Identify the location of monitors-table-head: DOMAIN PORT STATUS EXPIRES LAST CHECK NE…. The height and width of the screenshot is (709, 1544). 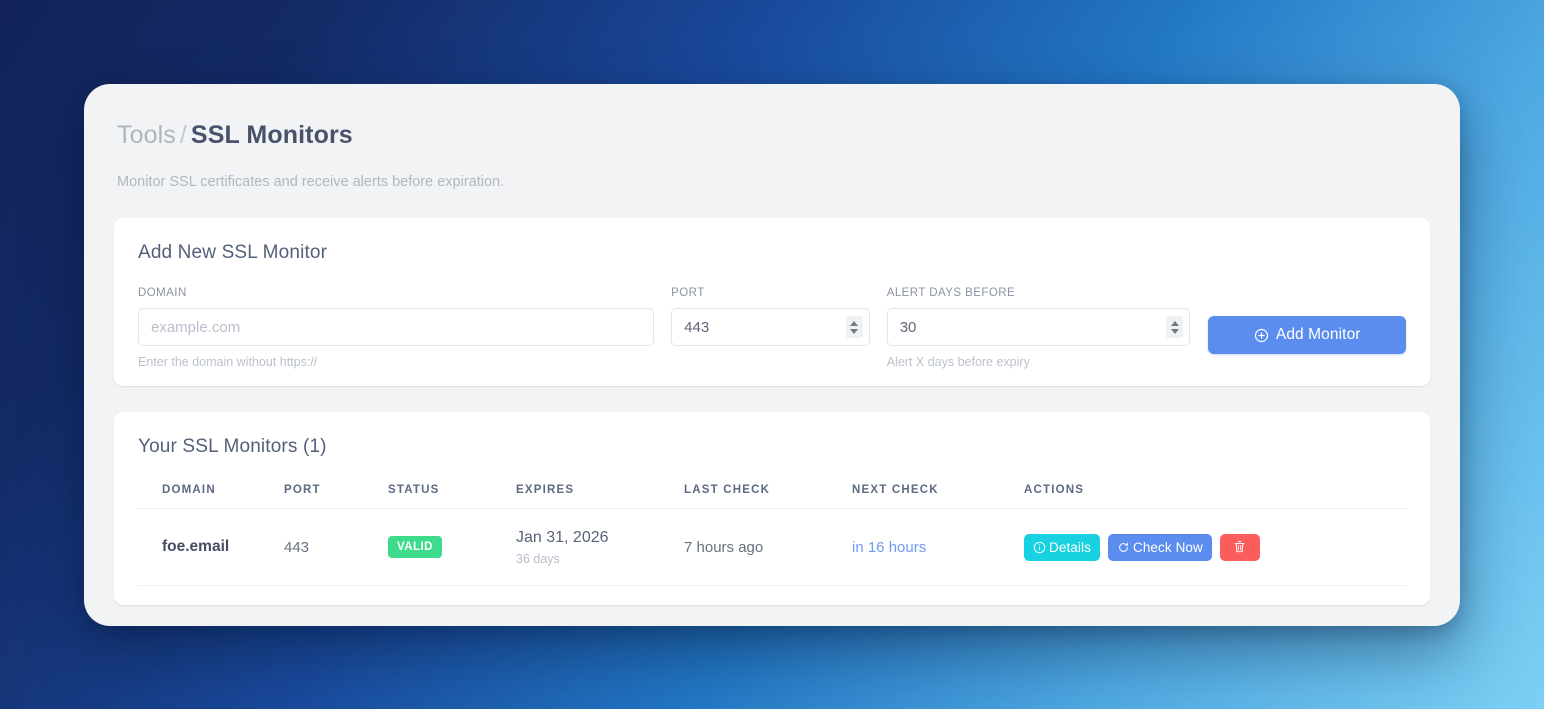
(772, 483).